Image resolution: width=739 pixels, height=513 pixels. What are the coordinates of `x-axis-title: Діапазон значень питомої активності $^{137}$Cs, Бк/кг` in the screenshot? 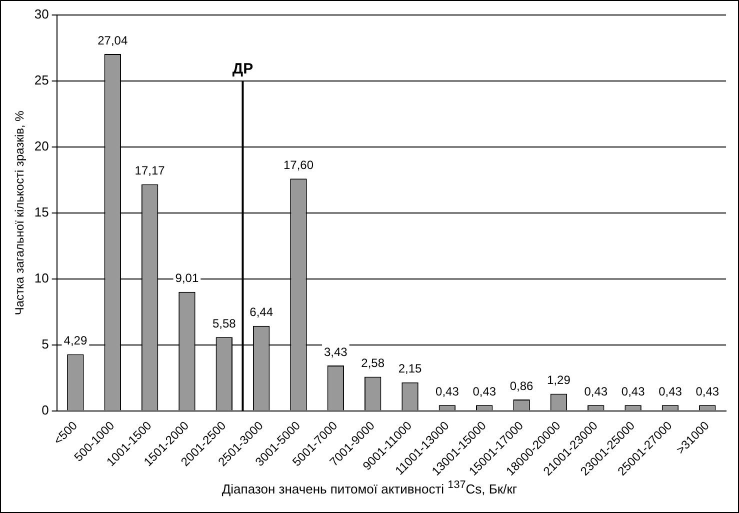 It's located at (369, 487).